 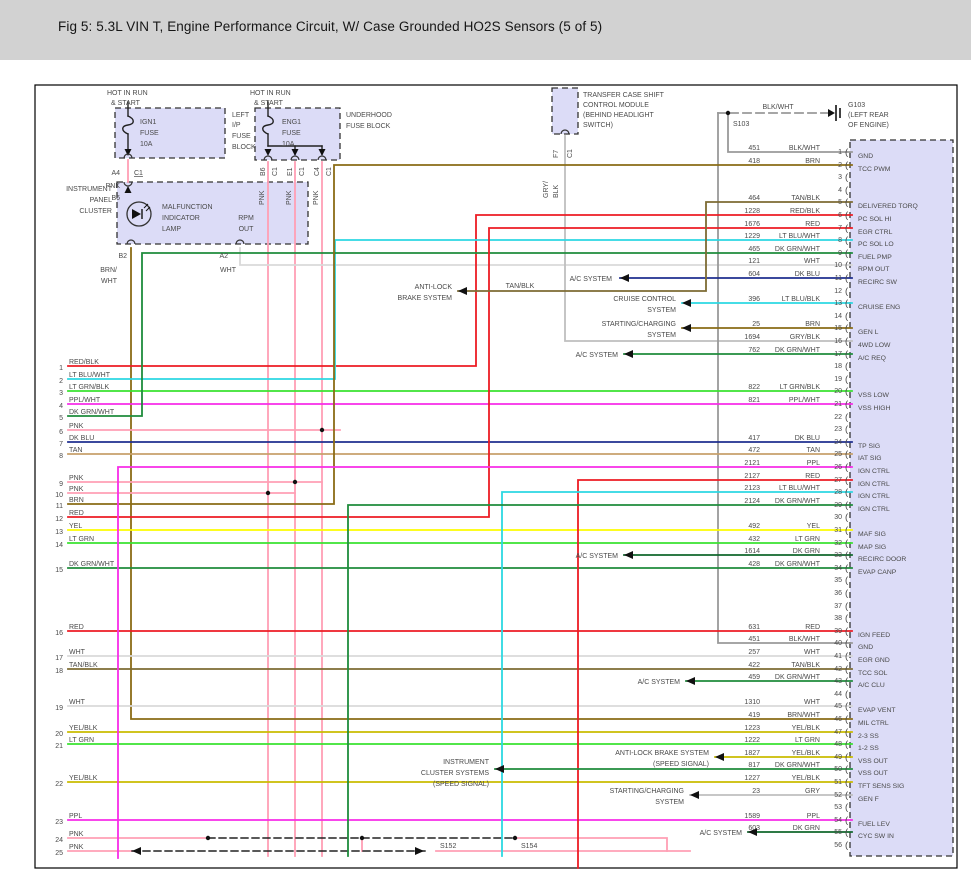 What do you see at coordinates (115, 173) in the screenshot?
I see `diagram-label: A4` at bounding box center [115, 173].